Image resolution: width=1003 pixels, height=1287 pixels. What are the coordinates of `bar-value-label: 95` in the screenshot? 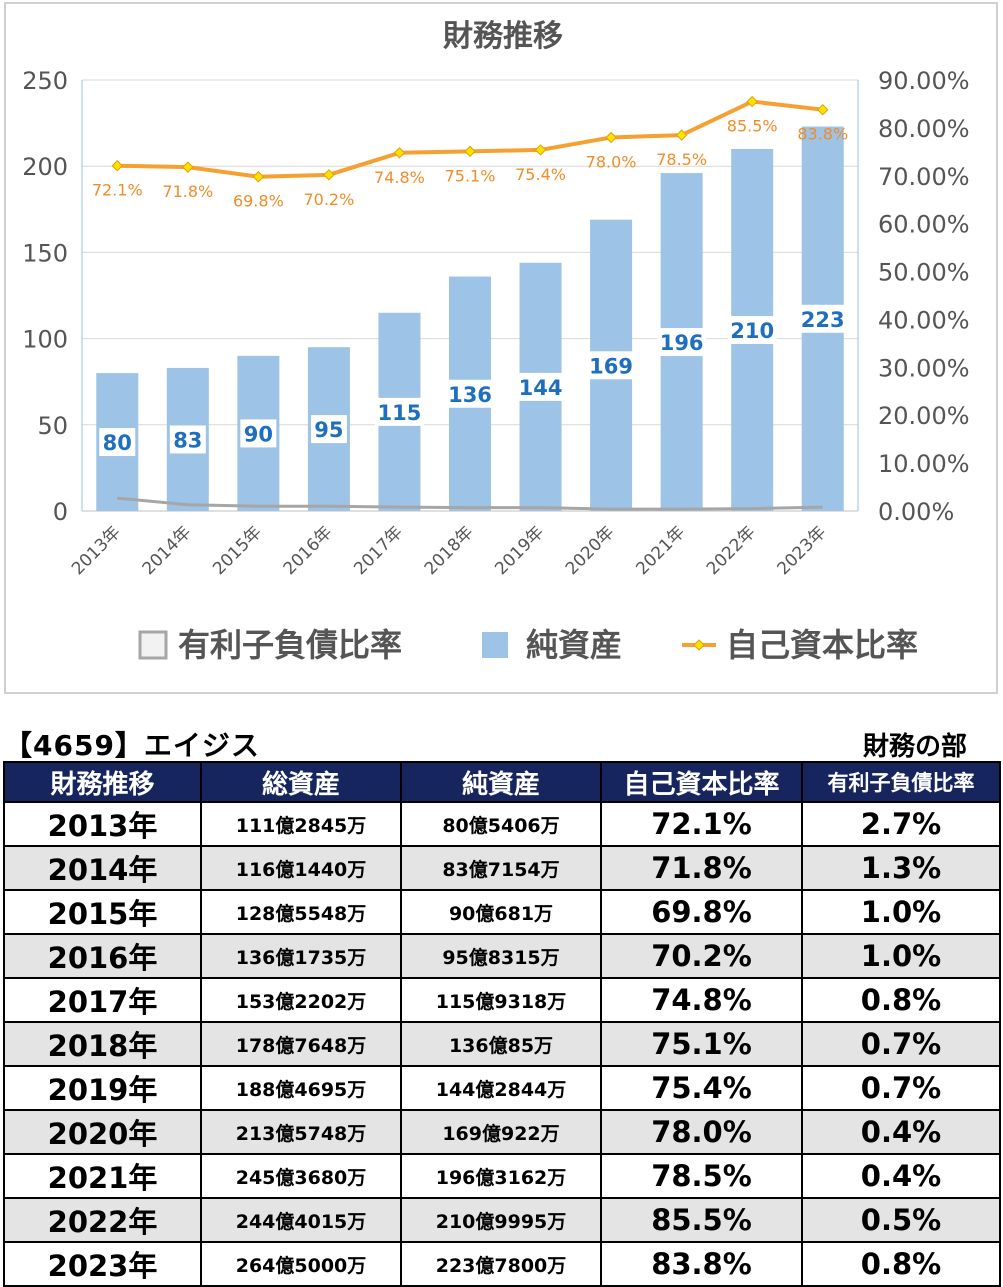 It's located at (328, 430).